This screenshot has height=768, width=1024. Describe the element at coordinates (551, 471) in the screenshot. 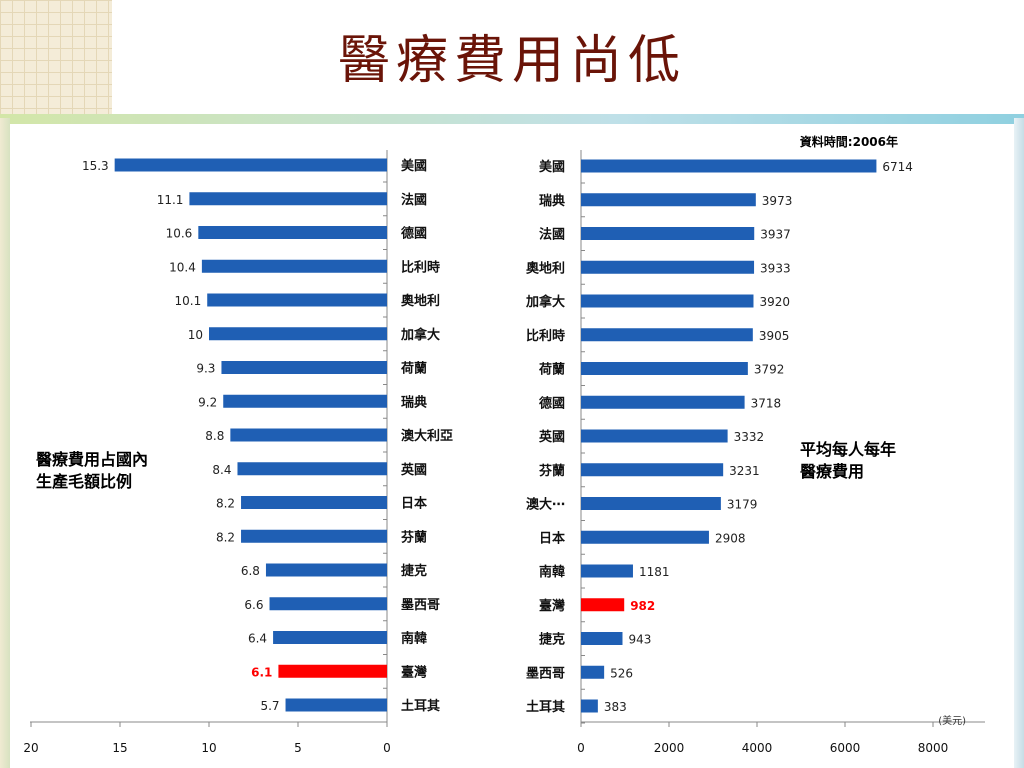

I see `right-chart-category-label: 芬蘭` at that location.